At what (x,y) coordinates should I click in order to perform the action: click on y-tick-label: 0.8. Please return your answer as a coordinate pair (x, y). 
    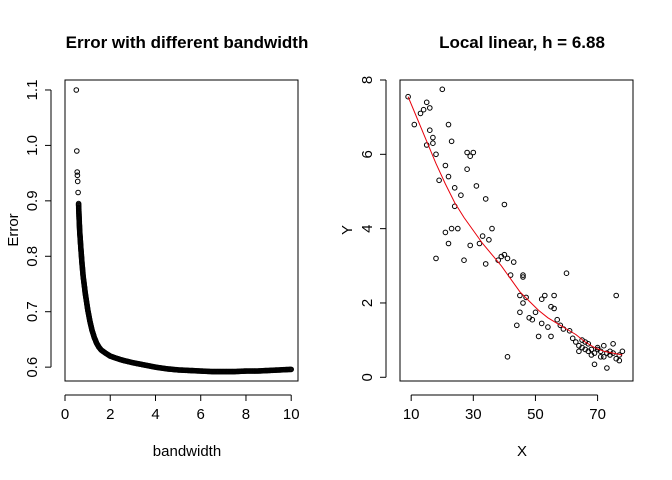
    Looking at the image, I should click on (32, 256).